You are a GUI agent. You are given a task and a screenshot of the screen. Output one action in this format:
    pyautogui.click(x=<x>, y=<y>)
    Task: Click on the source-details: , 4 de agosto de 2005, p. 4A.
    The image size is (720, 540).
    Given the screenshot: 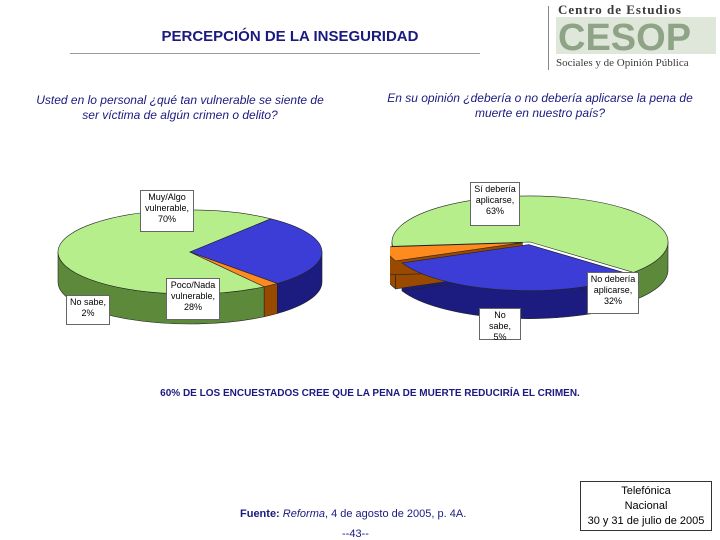 What is the action you would take?
    pyautogui.click(x=395, y=514)
    